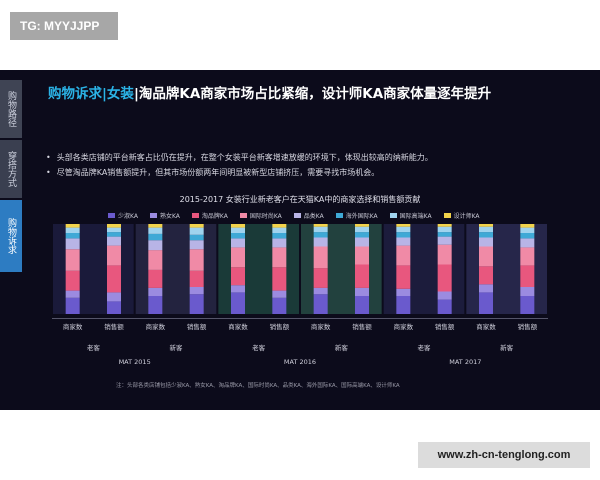  Describe the element at coordinates (11, 109) in the screenshot. I see `sidebar-item-path: 购物路径` at that location.